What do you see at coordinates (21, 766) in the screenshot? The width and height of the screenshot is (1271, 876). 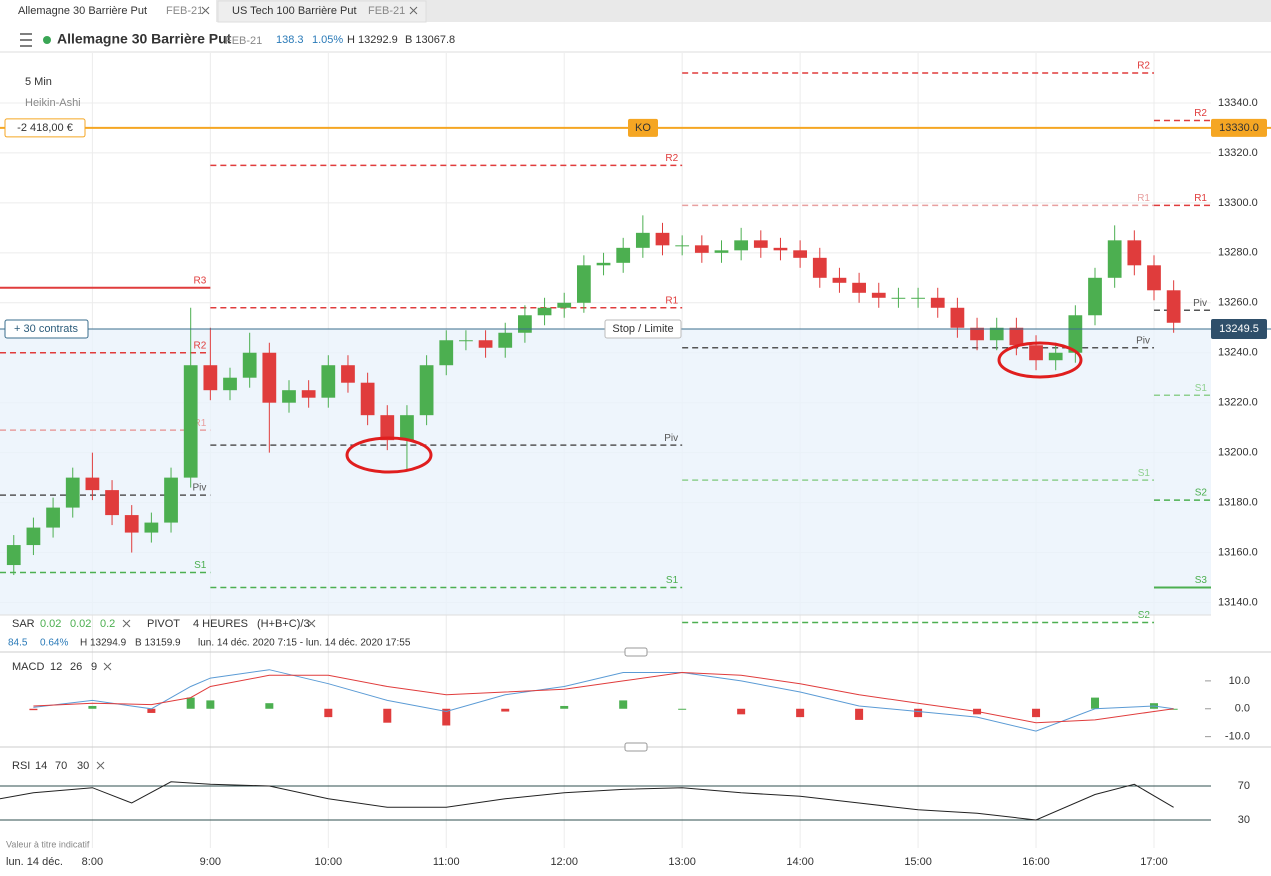 I see `panel-title: RSI` at bounding box center [21, 766].